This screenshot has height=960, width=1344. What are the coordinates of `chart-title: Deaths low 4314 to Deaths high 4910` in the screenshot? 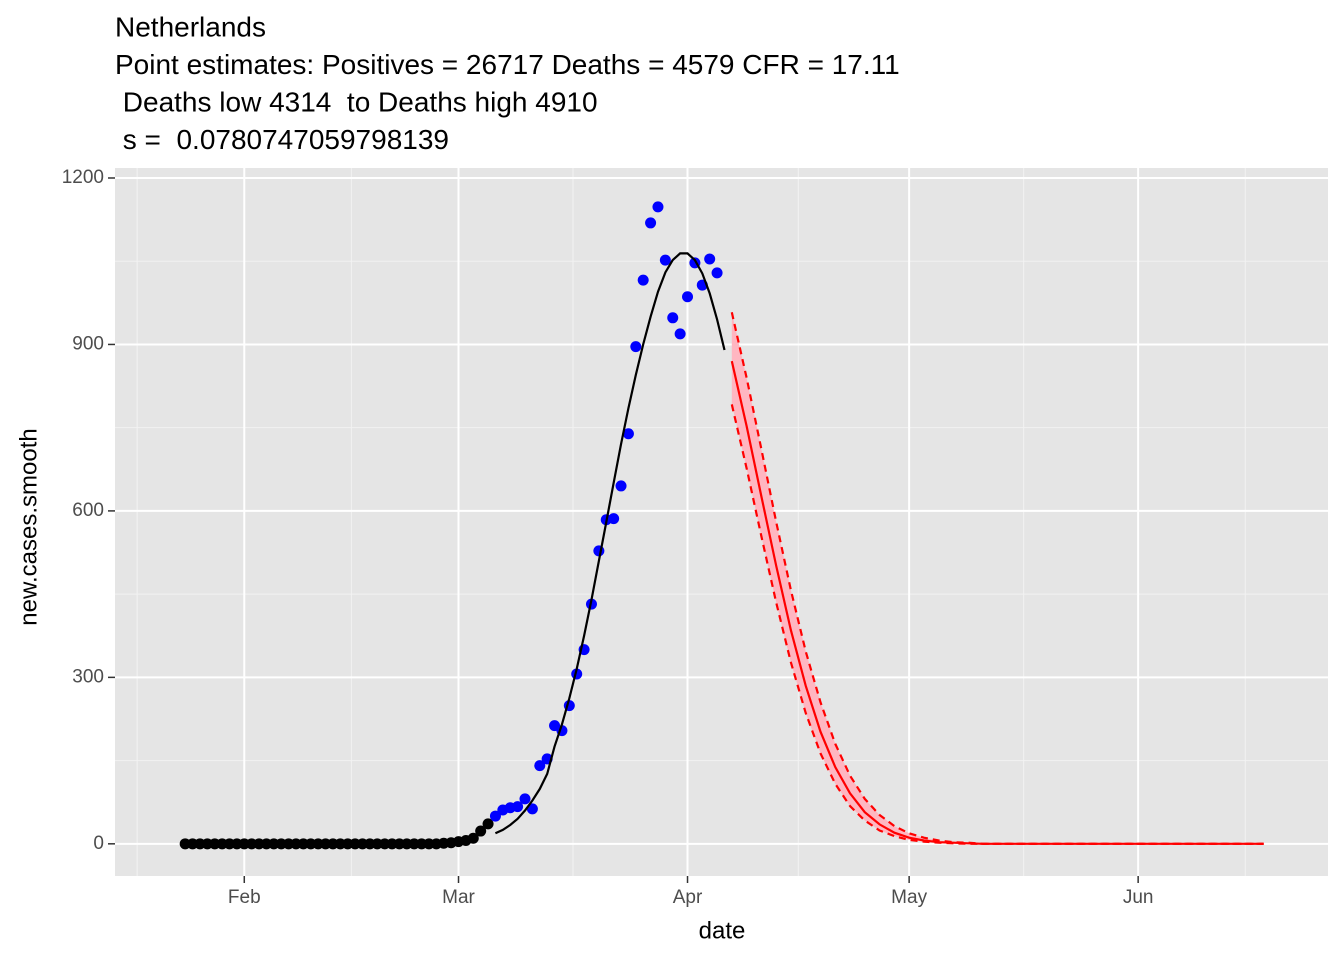 It's located at (356, 101).